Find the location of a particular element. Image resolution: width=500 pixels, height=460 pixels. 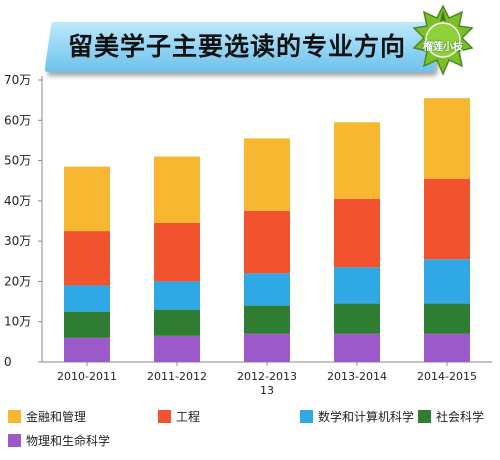

badge-text: 榴莲小枝 is located at coordinates (443, 47).